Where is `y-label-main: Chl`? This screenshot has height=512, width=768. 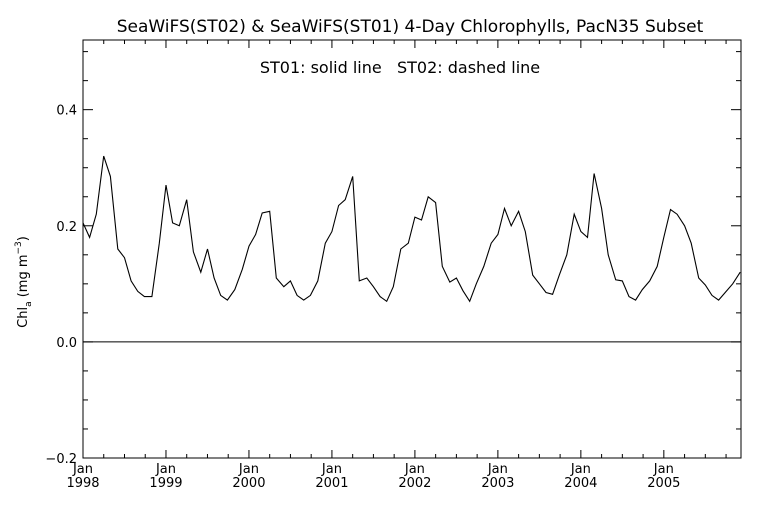
y-label-main: Chl is located at coordinates (23, 317).